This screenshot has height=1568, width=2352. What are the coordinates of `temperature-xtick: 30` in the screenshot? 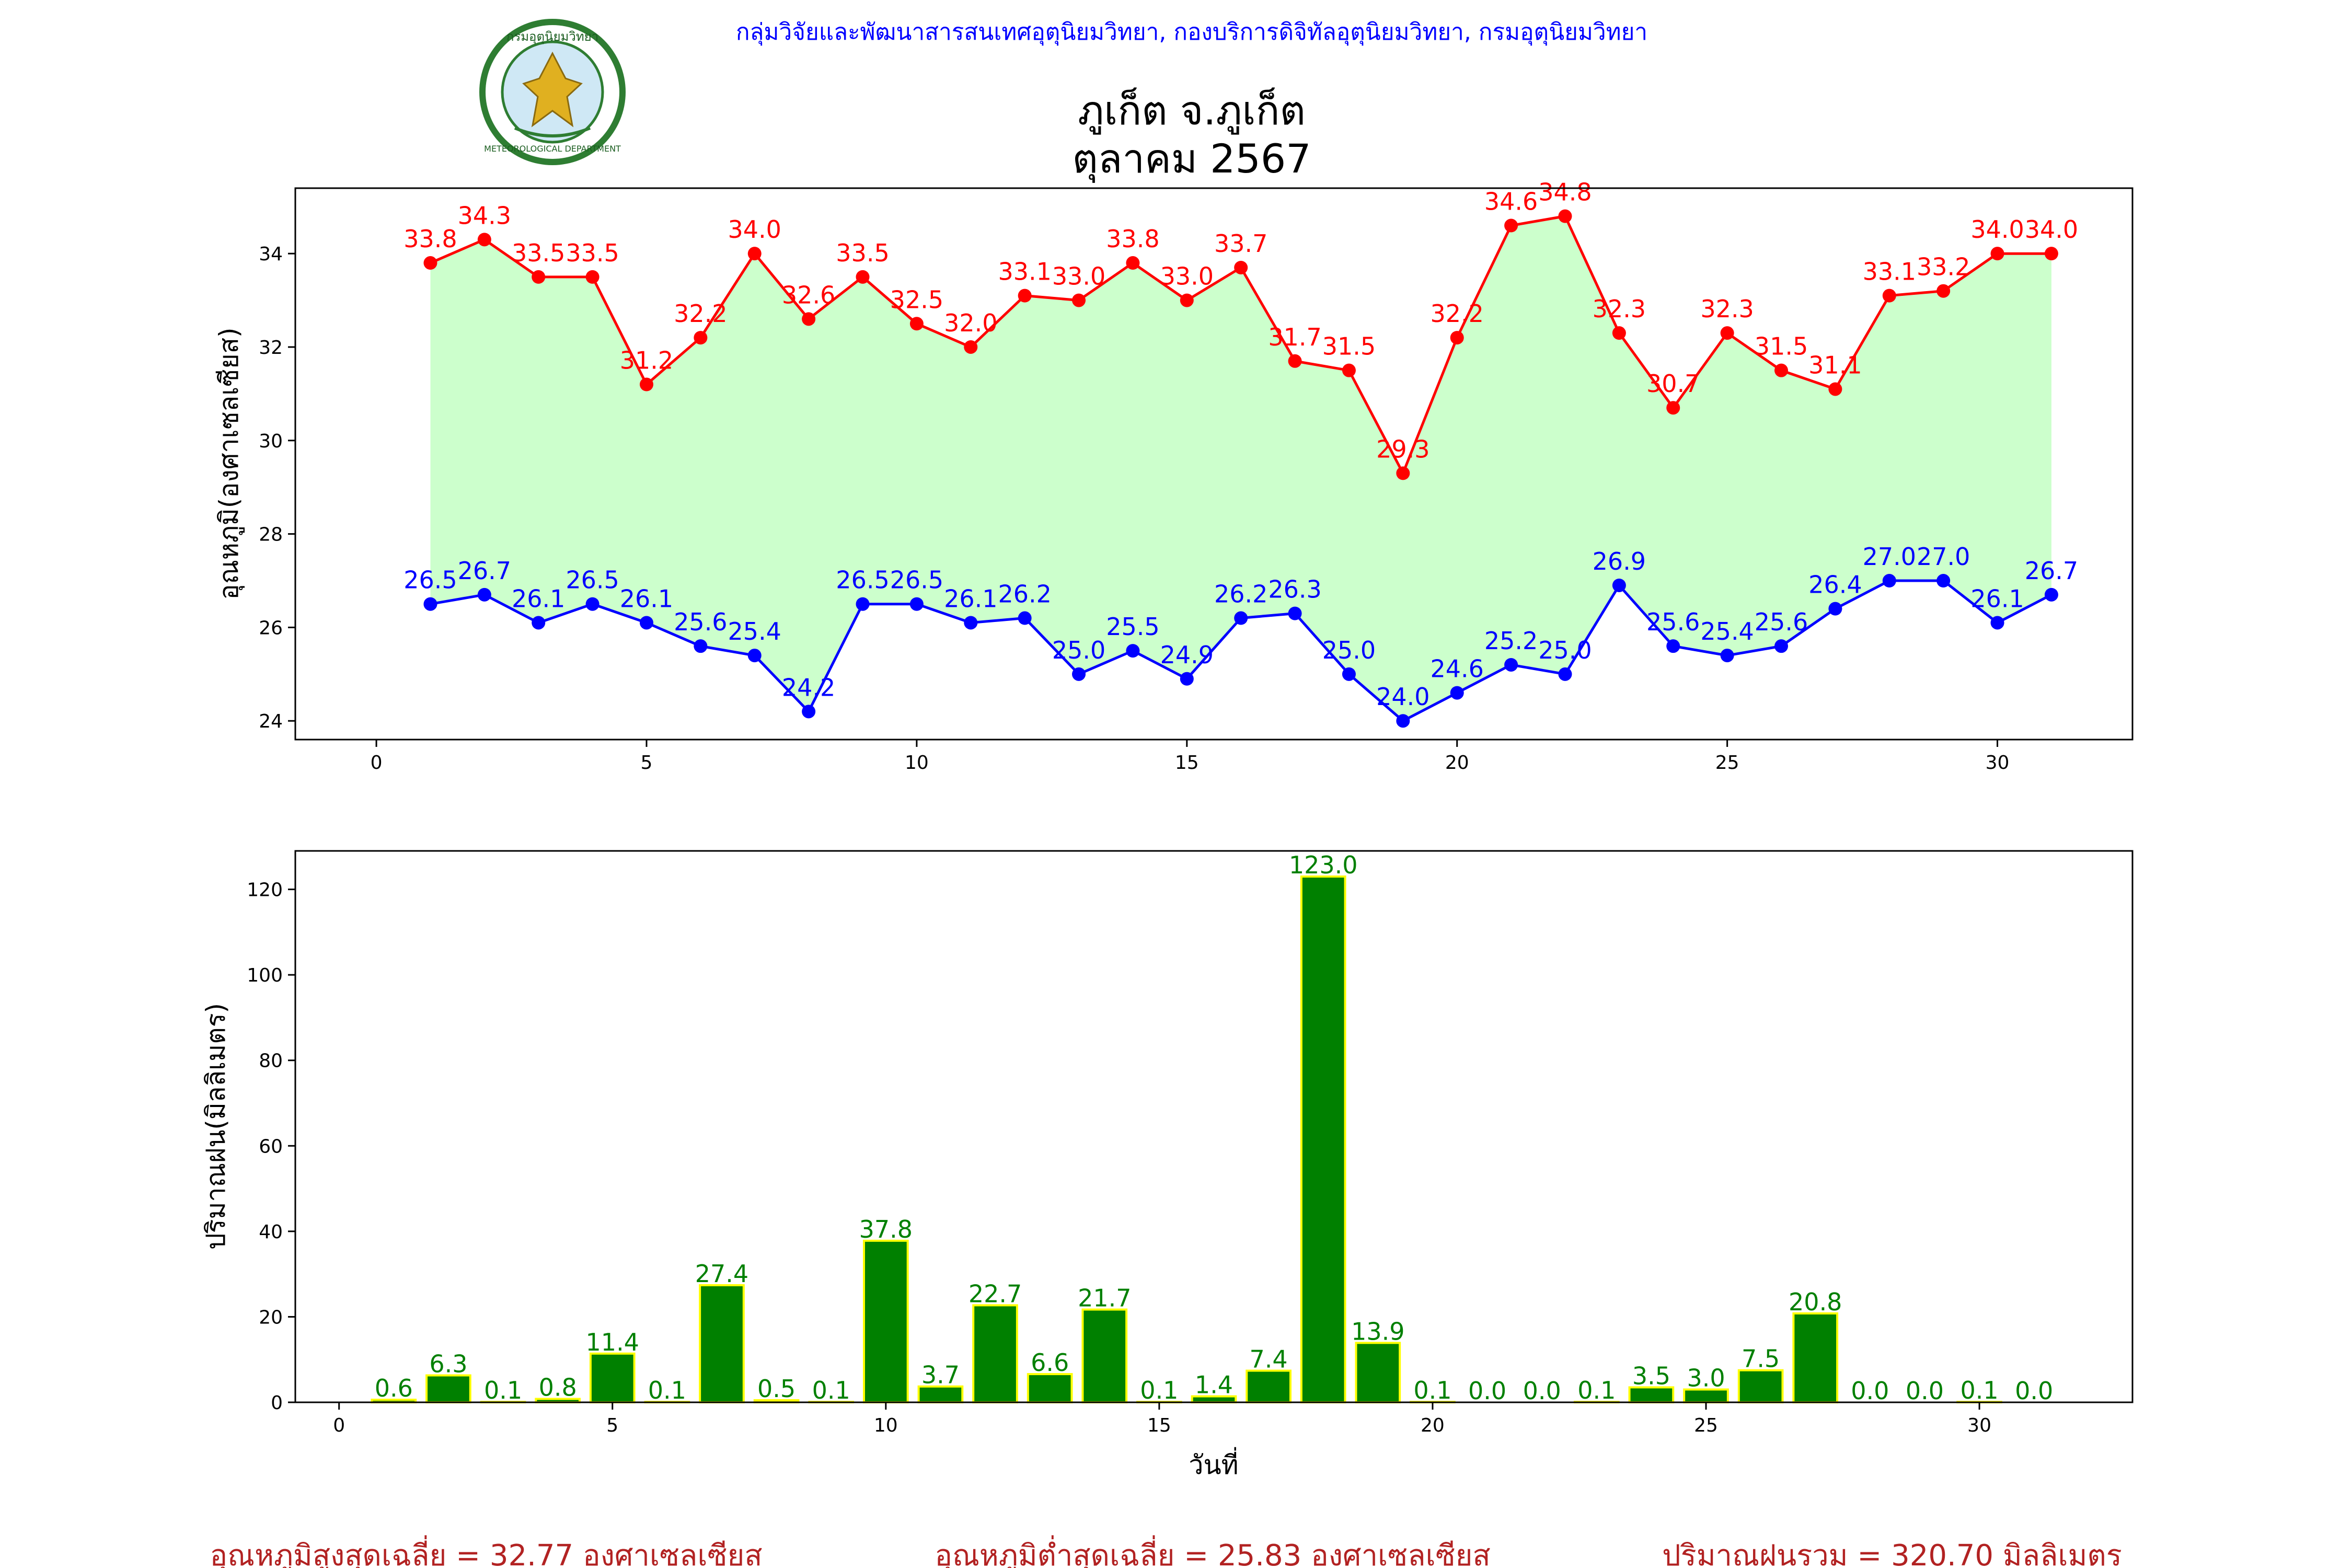 It's located at (1997, 757).